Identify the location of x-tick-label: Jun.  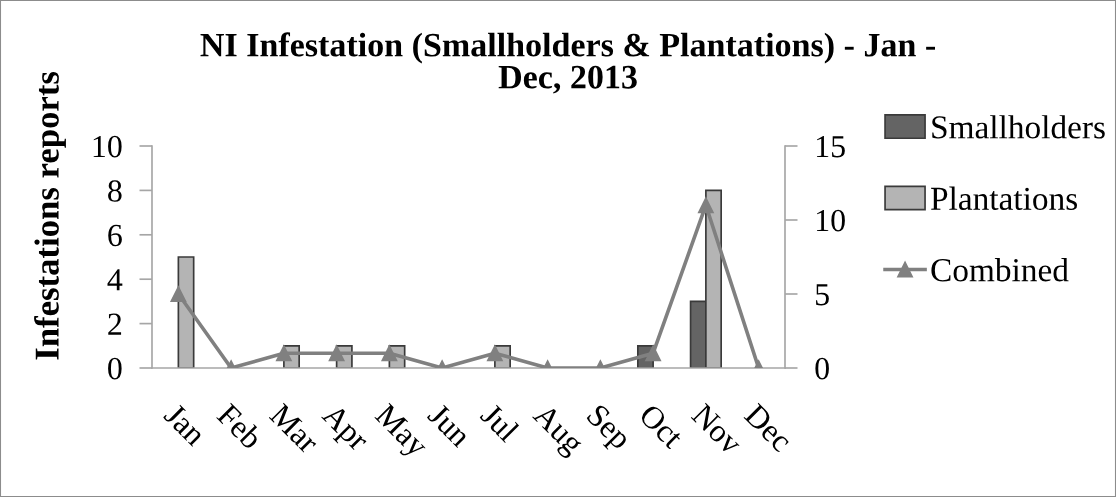
(449, 425).